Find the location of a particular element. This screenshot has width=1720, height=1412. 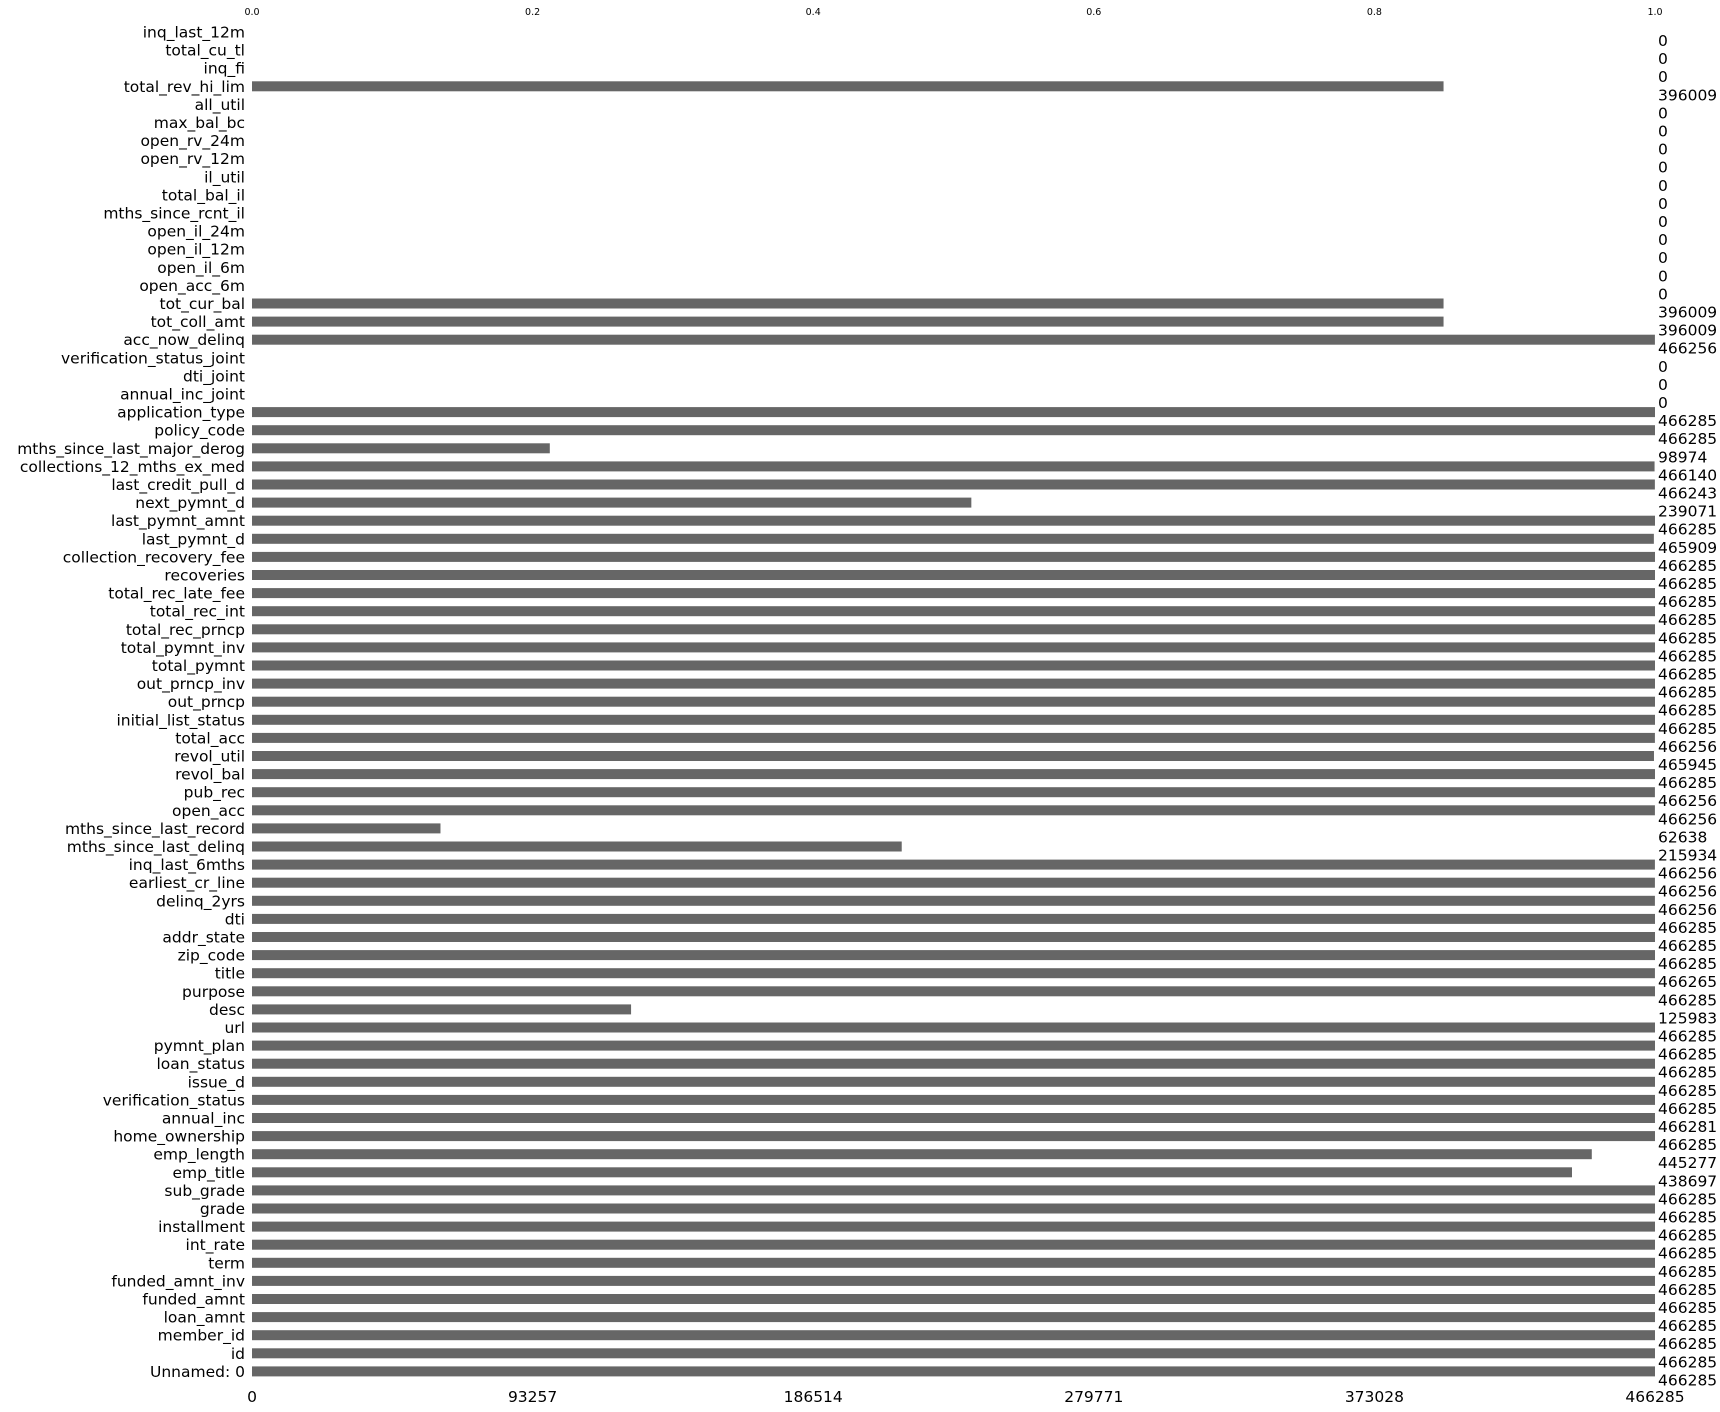

column-label: zip_code is located at coordinates (211, 956).